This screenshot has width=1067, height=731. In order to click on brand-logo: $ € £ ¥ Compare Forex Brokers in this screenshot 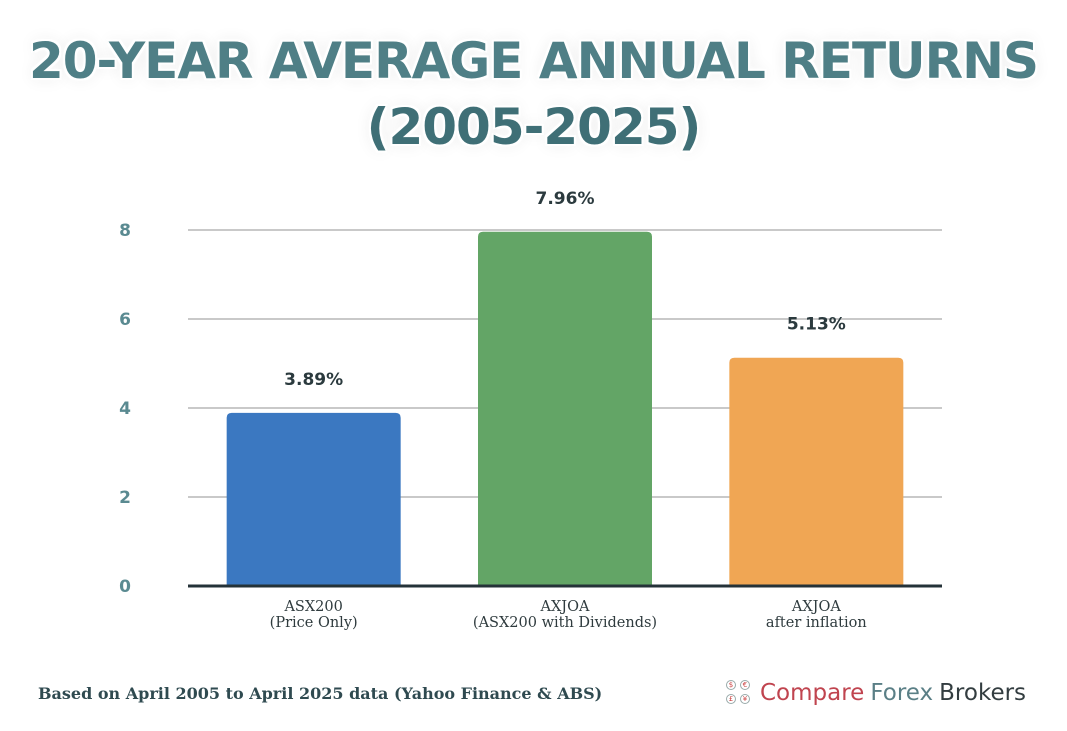, I will do `click(876, 693)`.